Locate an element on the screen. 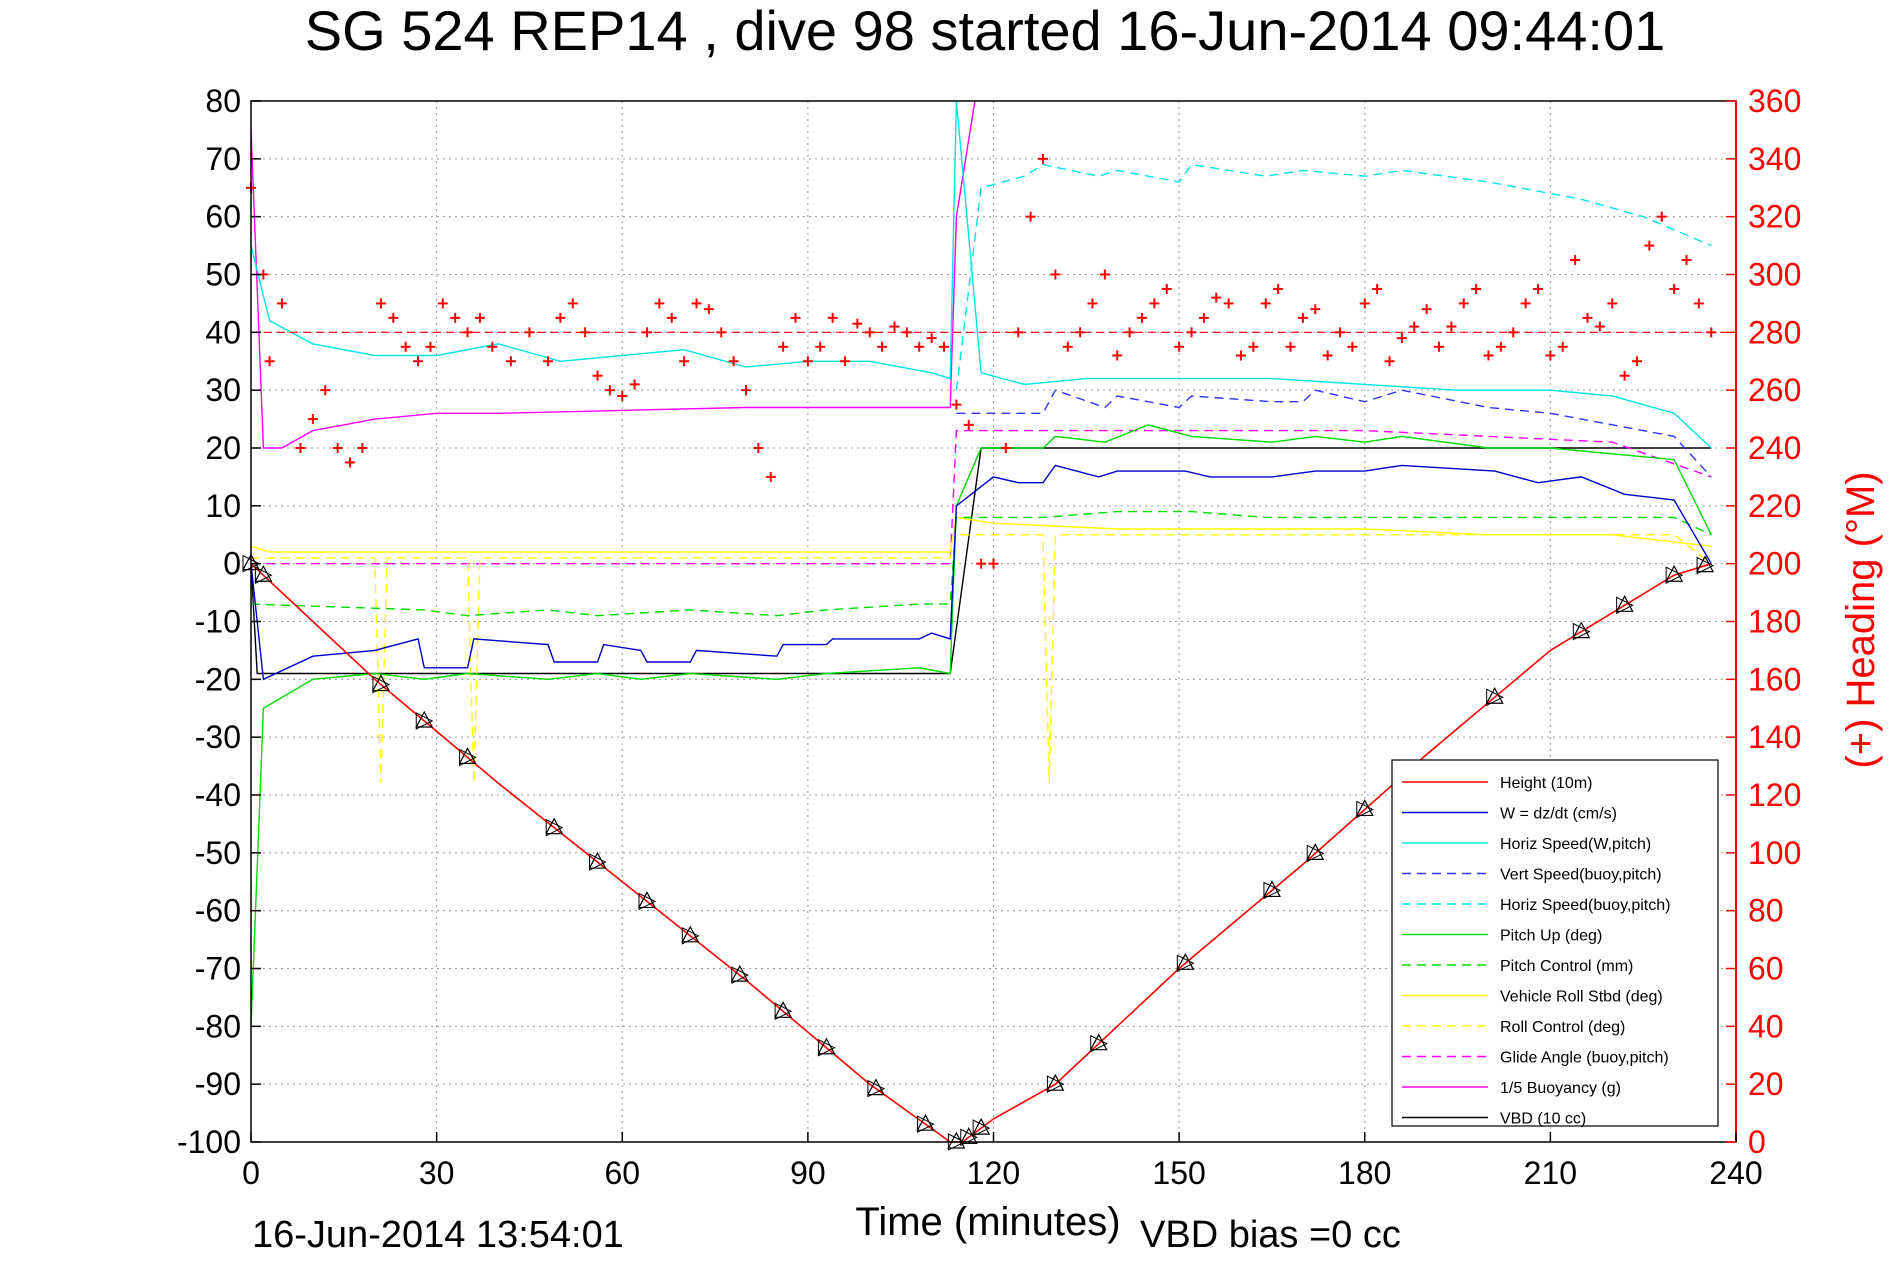  y-right-tick-label: 360 is located at coordinates (1774, 101).